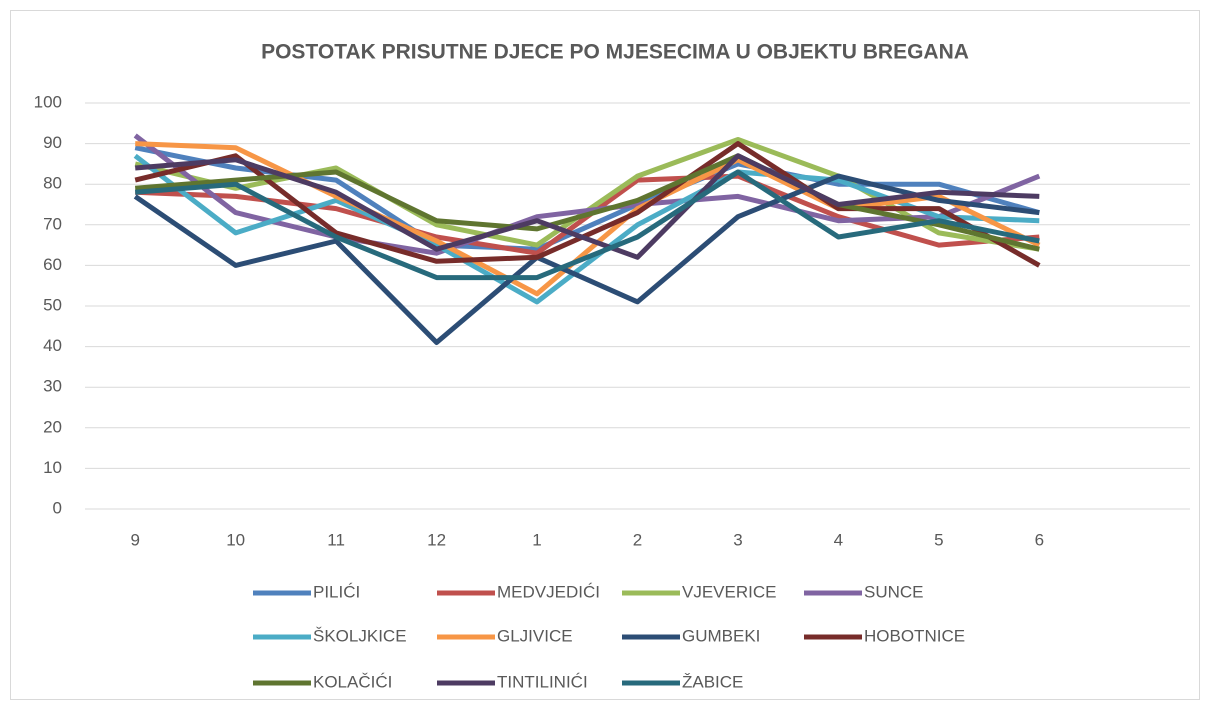  I want to click on legend-label: KOLAČIĆI, so click(352, 681).